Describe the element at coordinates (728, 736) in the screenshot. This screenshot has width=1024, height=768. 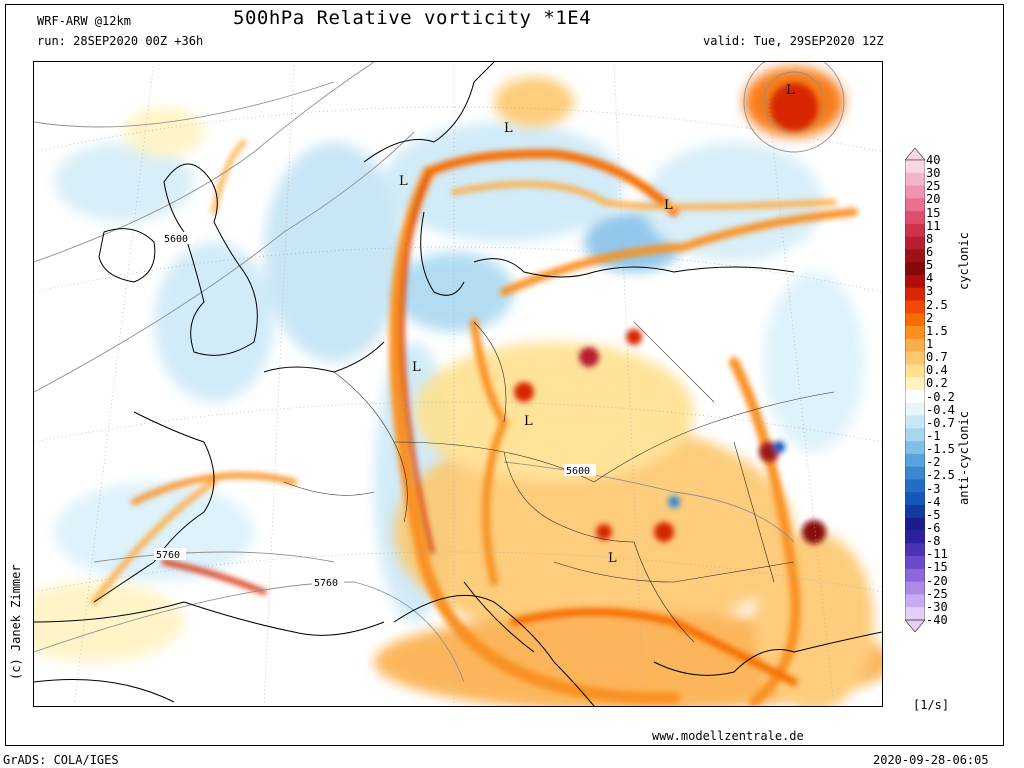
I see `website-label: www.modellzentrale.de` at that location.